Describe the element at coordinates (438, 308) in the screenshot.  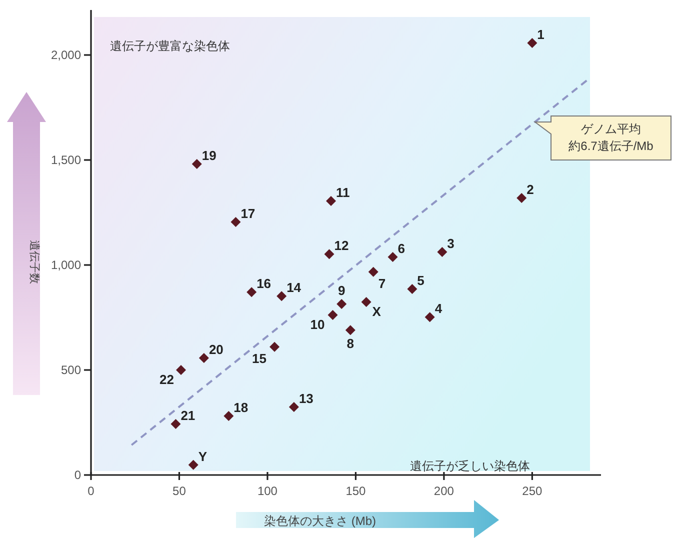
I see `annotation: 4` at that location.